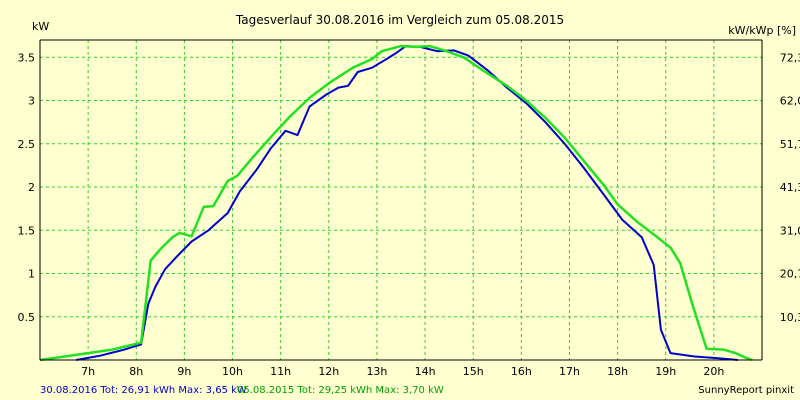 Image resolution: width=800 pixels, height=400 pixels. Describe the element at coordinates (31, 274) in the screenshot. I see `y-tick-label: 1` at that location.